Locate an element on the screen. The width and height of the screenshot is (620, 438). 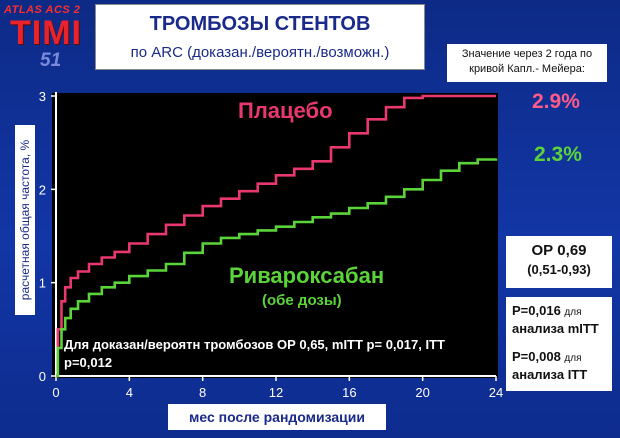
rivaroxaban-percent: 2.3% is located at coordinates (558, 154).